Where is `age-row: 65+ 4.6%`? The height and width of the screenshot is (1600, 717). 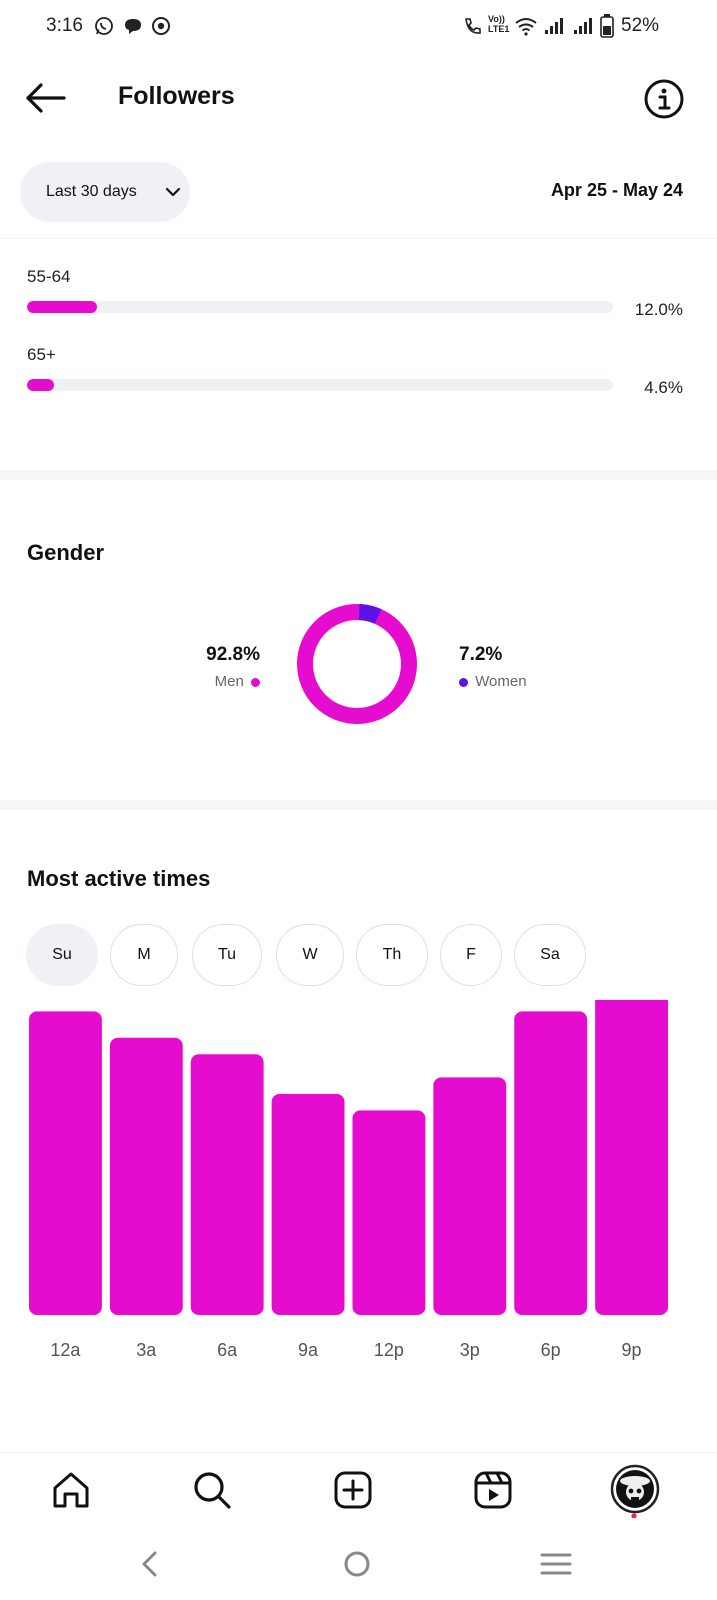
age-row: 65+ 4.6% is located at coordinates (358, 380).